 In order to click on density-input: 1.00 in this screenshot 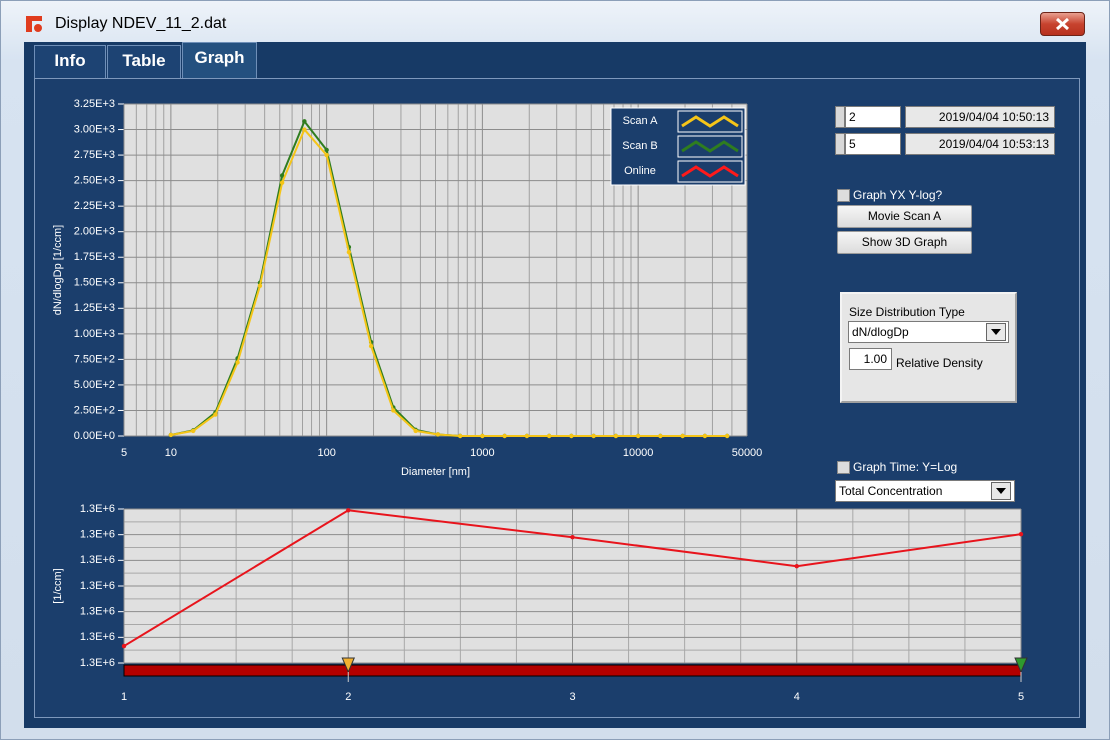, I will do `click(870, 359)`.